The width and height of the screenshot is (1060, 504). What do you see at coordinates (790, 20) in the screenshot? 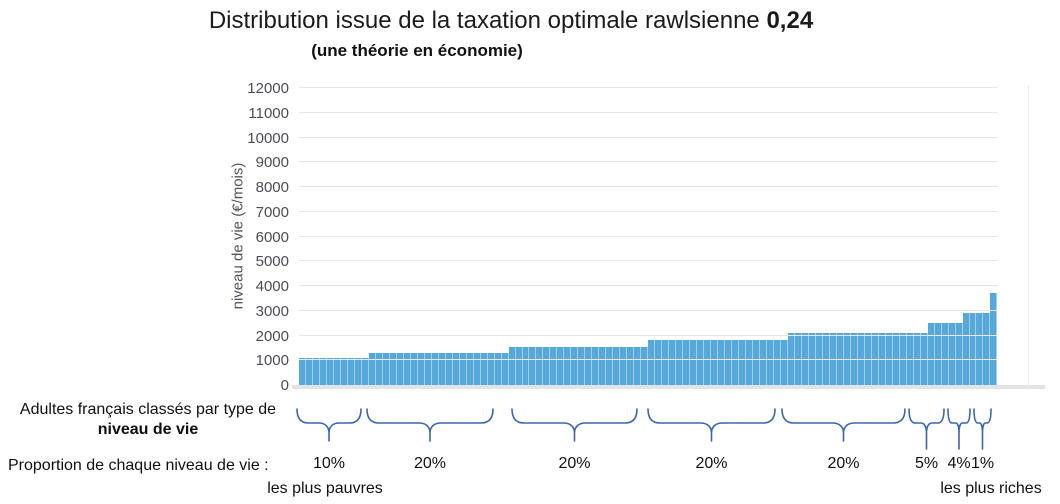
I see `chart-title-value: 0,24` at bounding box center [790, 20].